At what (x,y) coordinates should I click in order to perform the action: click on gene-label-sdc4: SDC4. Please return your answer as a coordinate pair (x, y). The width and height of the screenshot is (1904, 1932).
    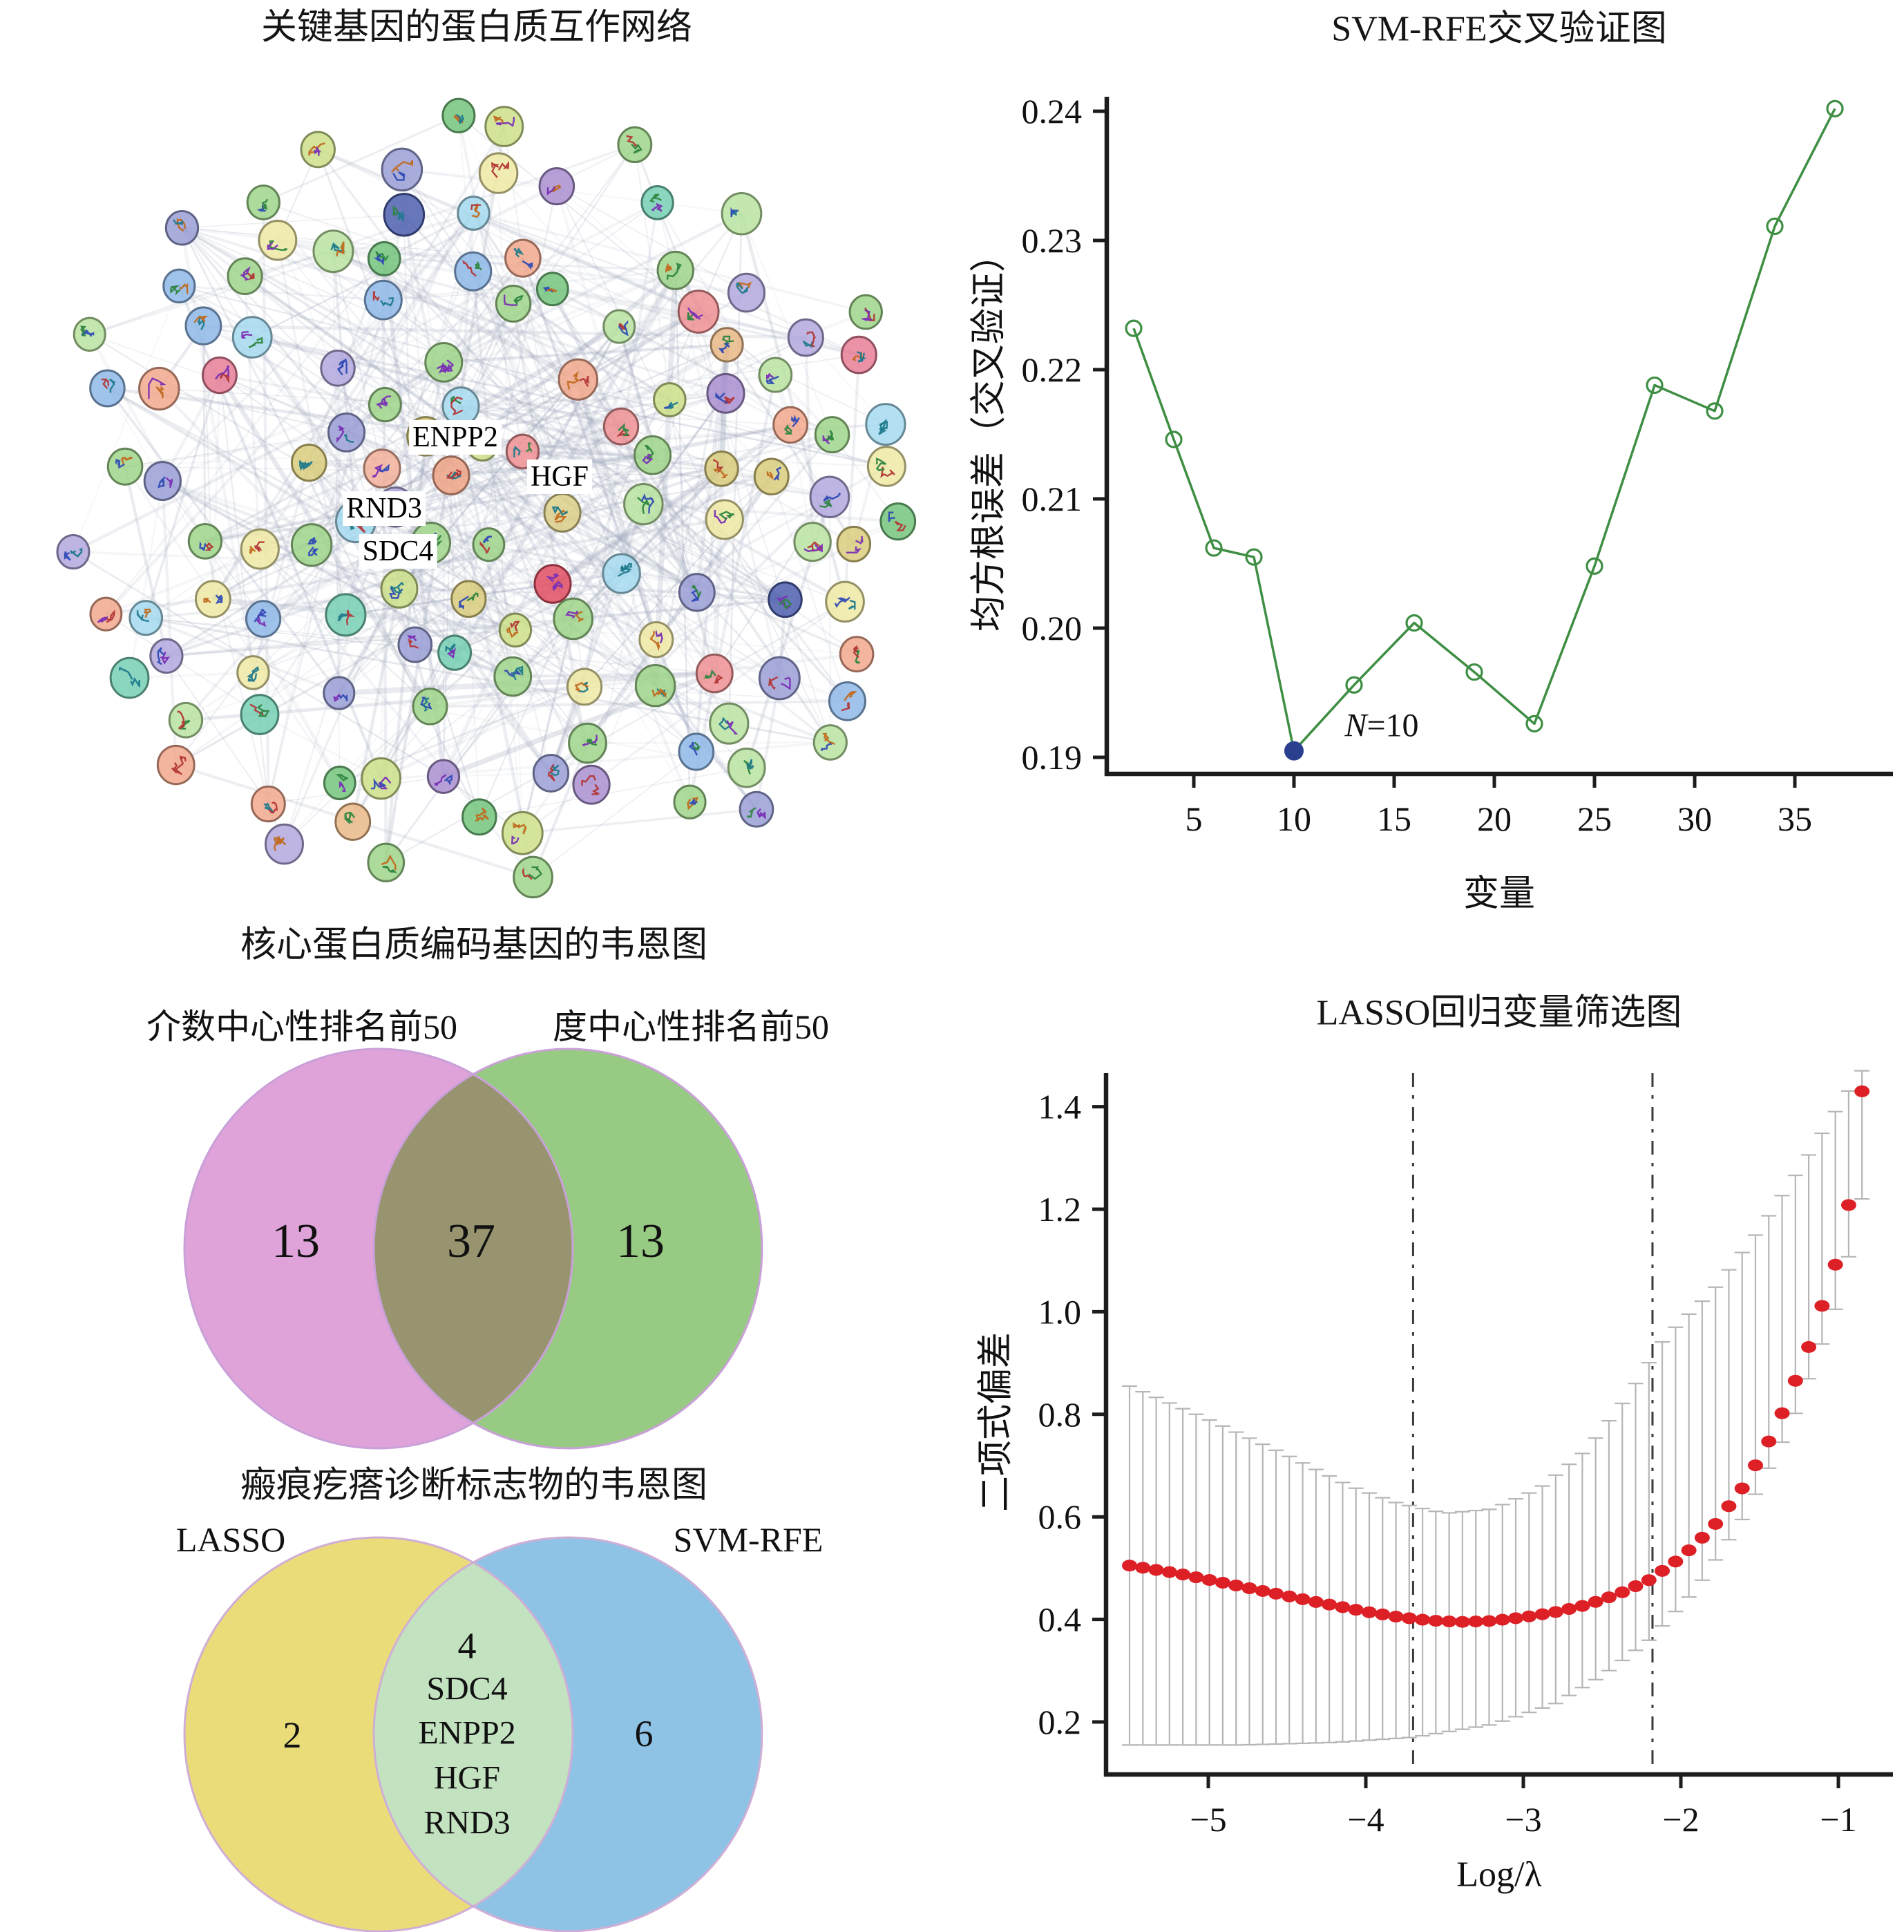
    Looking at the image, I should click on (398, 551).